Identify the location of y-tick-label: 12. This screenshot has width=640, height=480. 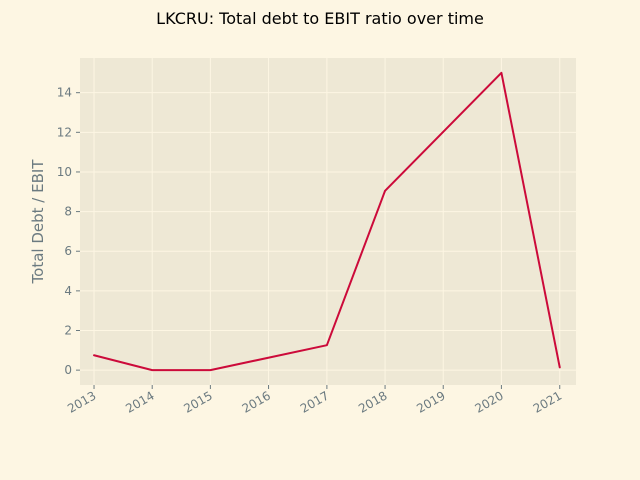
(64, 132).